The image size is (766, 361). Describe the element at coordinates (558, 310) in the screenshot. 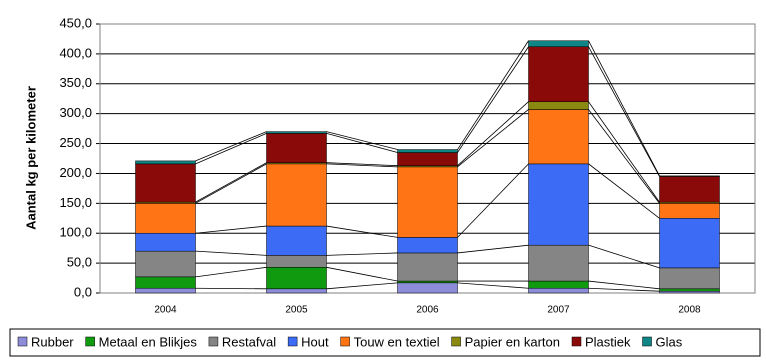

I see `x-tick-label: 2007` at that location.